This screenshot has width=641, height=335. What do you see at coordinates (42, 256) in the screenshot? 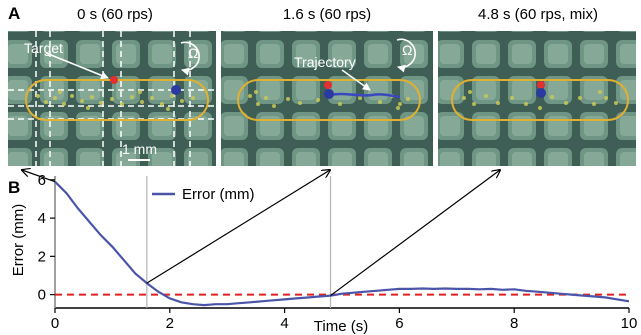
I see `y-tick-label: 2` at bounding box center [42, 256].